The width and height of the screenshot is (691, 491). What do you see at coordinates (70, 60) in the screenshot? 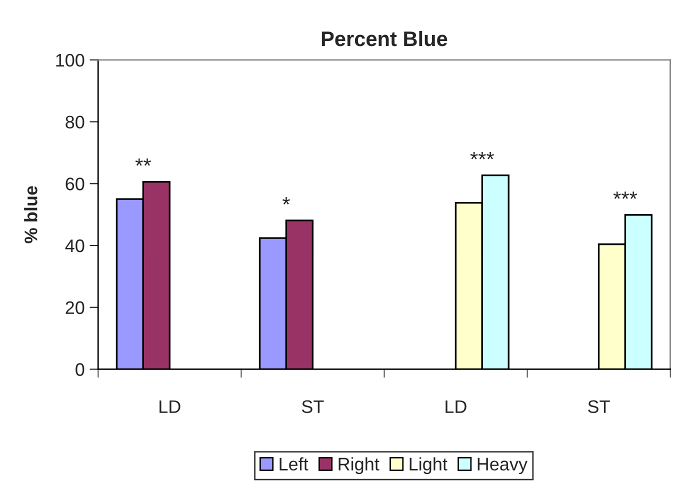
I see `y-tick-label: 100` at bounding box center [70, 60].